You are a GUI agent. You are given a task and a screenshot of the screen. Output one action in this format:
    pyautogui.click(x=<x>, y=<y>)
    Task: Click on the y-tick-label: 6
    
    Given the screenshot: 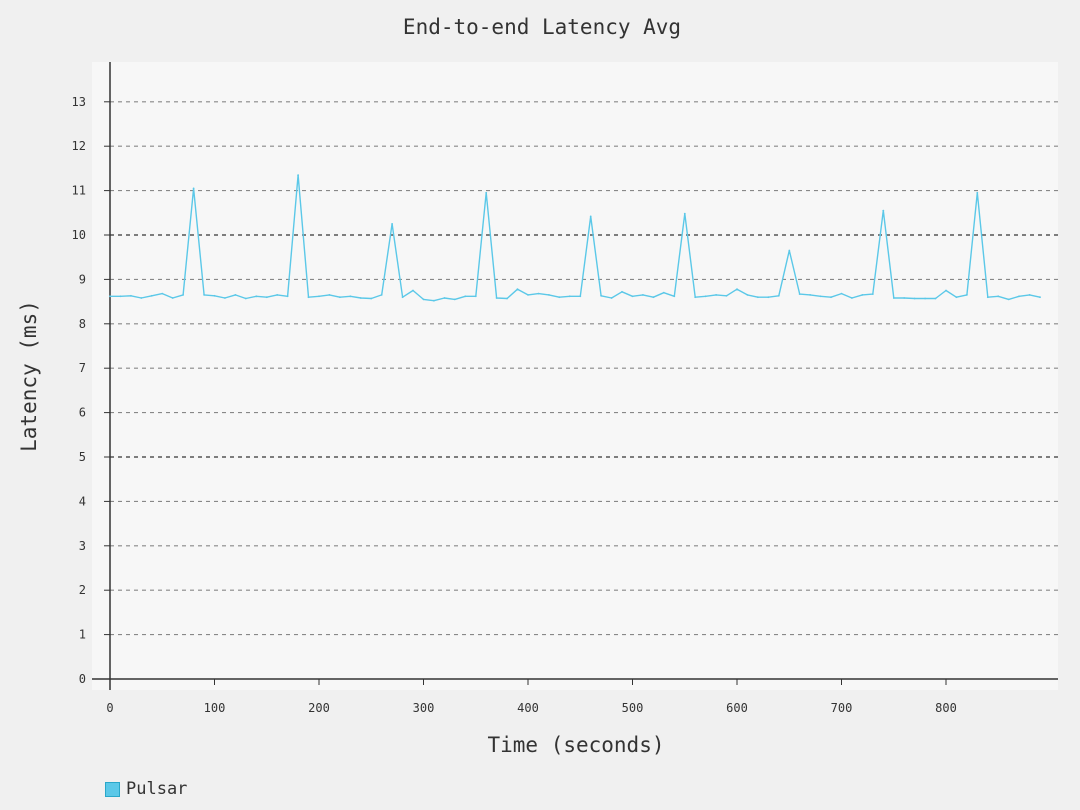 What is the action you would take?
    pyautogui.click(x=82, y=413)
    